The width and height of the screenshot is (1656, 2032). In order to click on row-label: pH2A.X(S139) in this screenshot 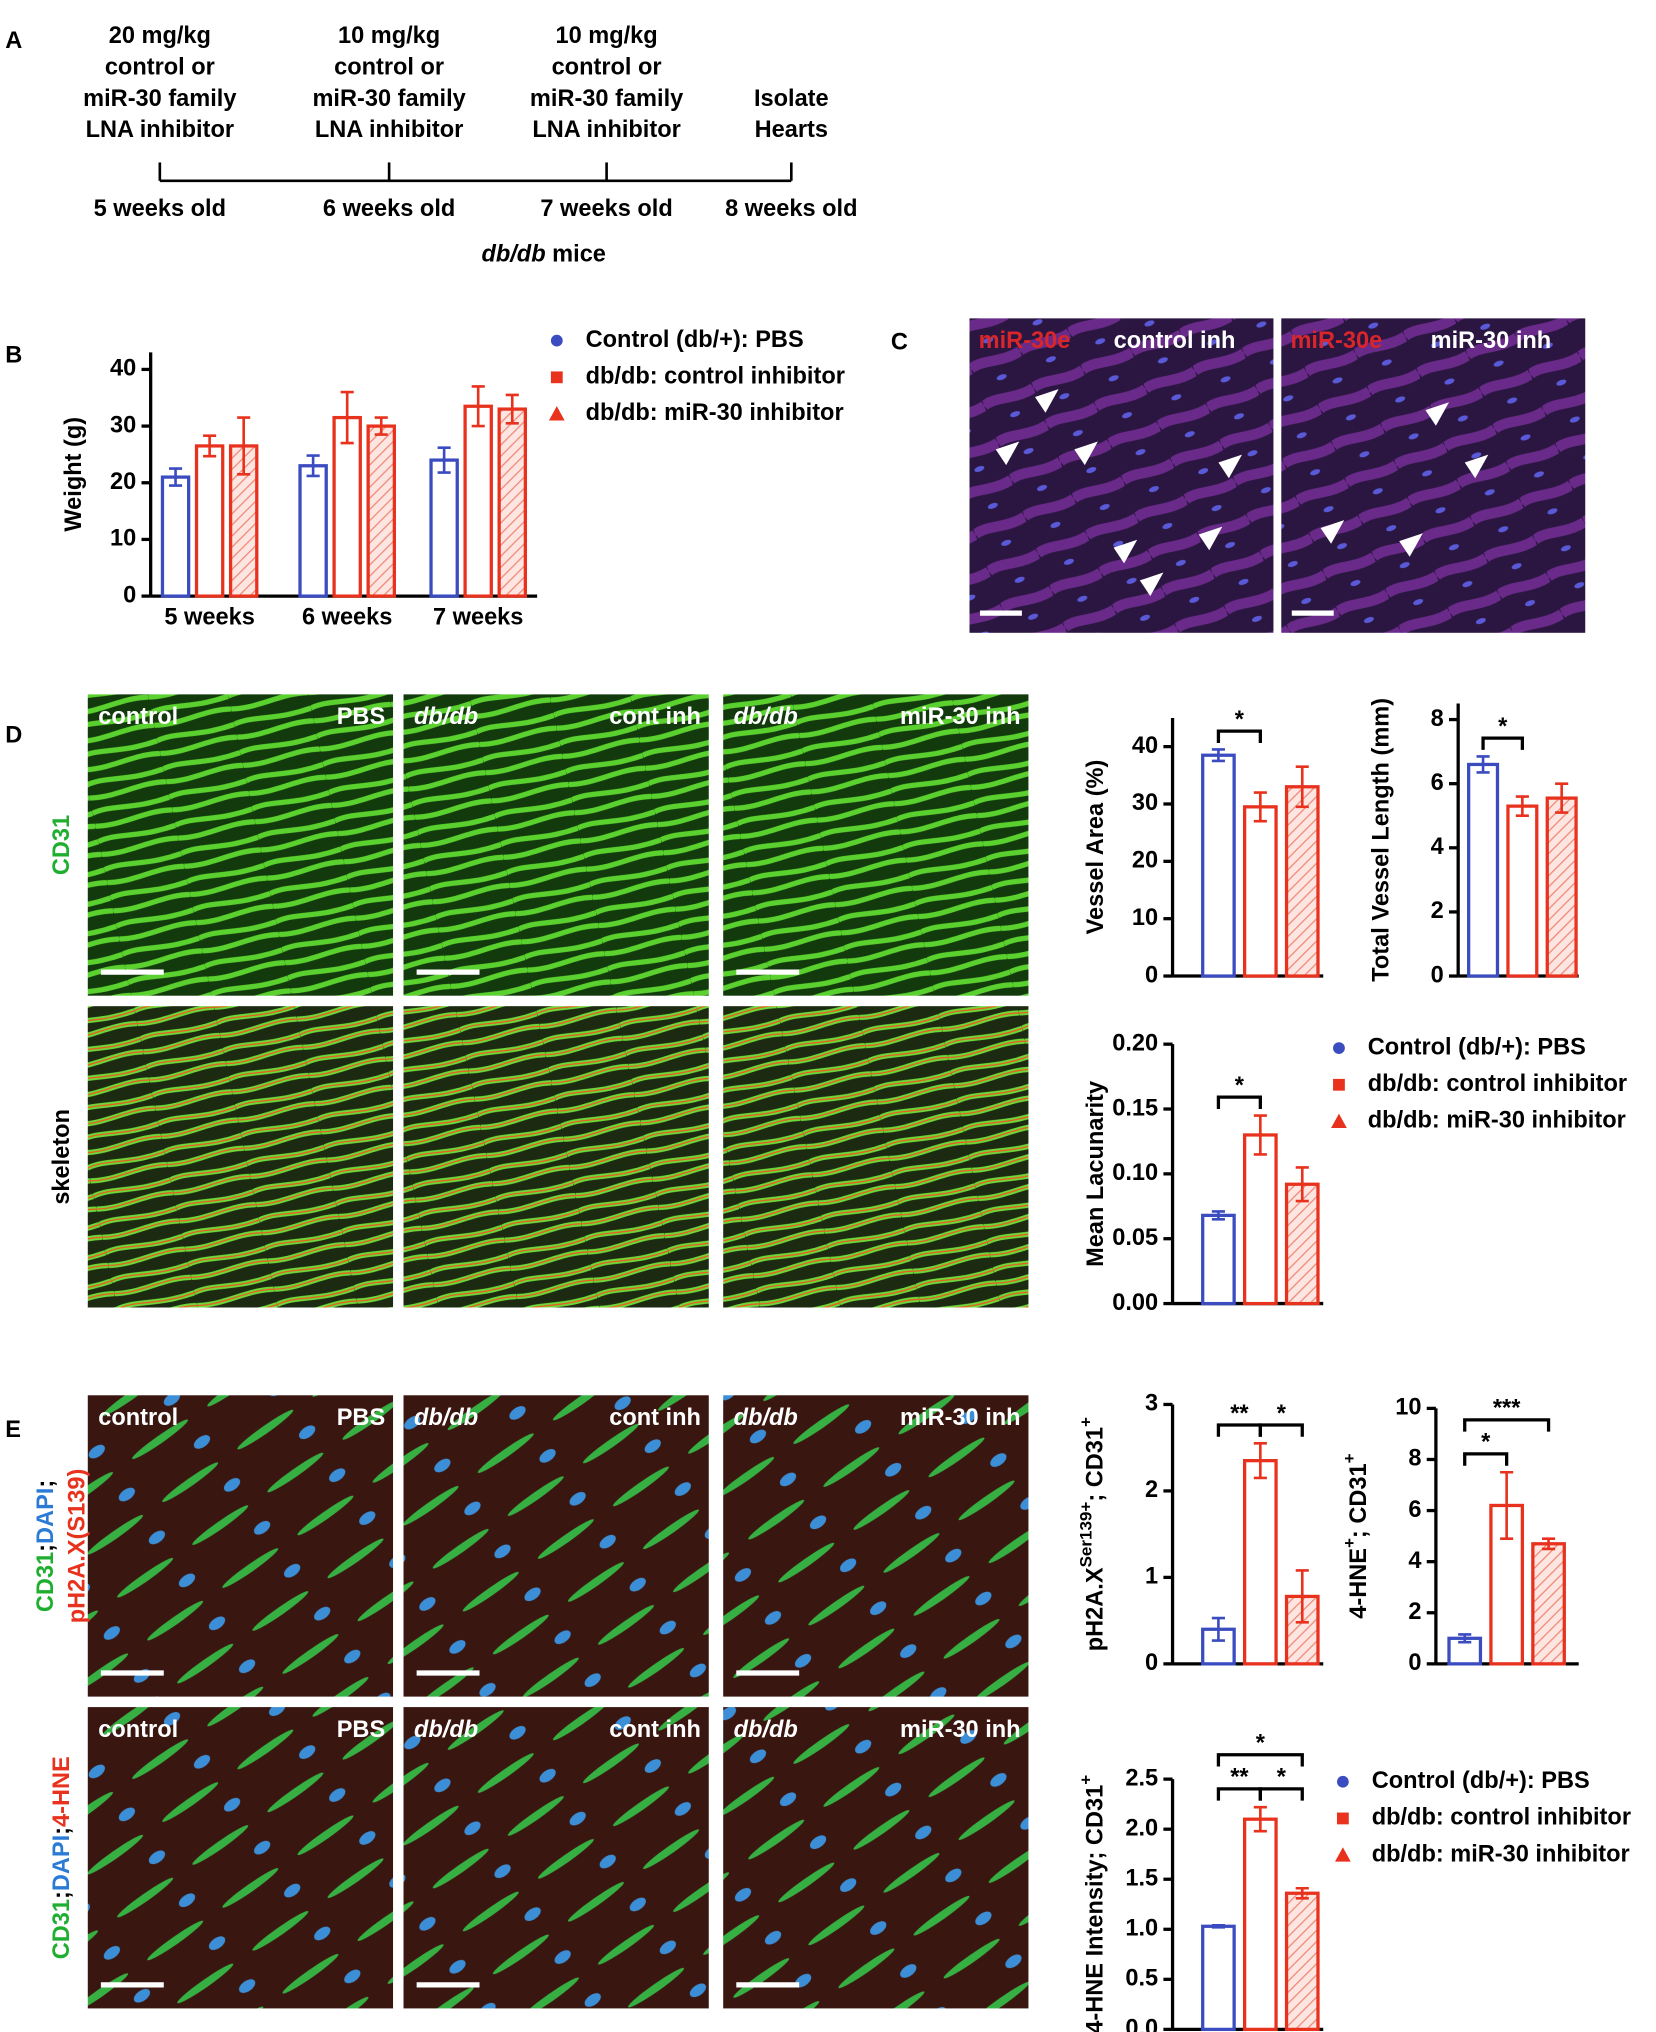, I will do `click(77, 1546)`.